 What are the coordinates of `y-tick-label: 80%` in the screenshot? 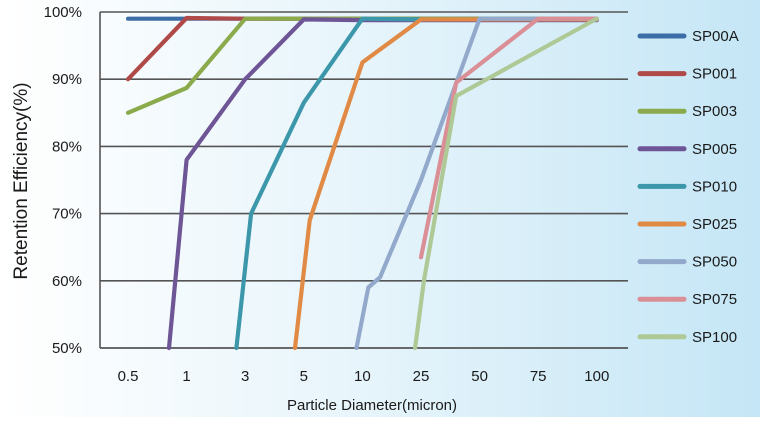 It's located at (67, 146).